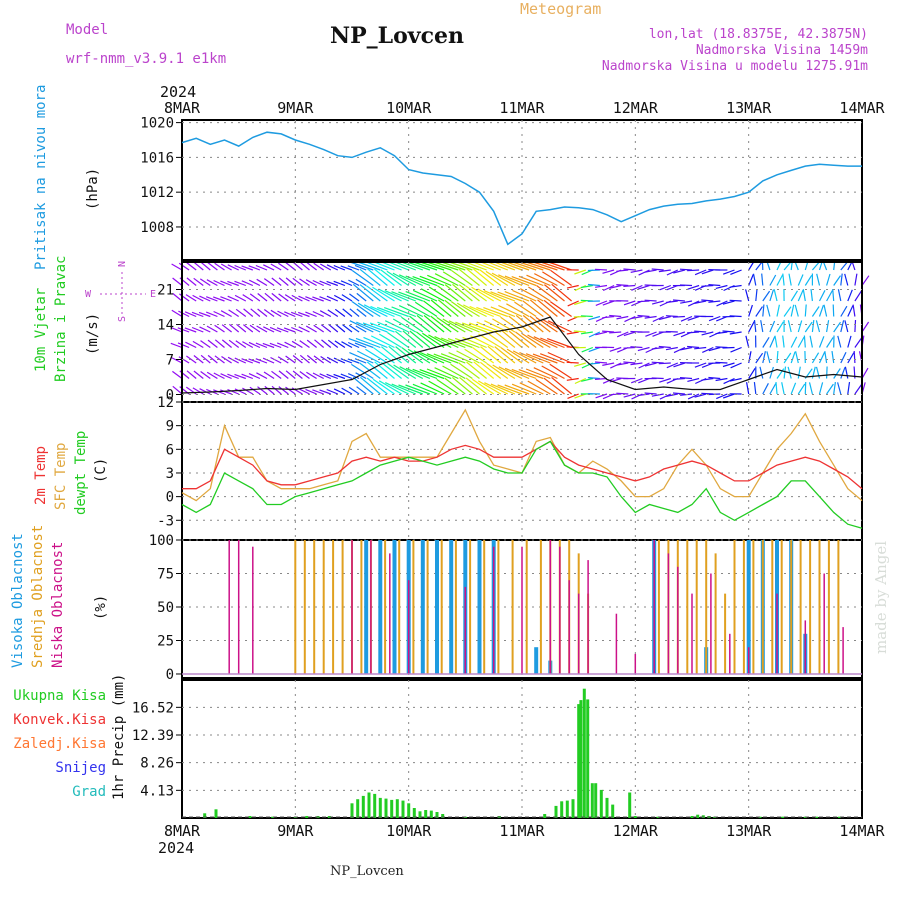 This screenshot has width=900, height=900. What do you see at coordinates (41, 177) in the screenshot?
I see `pressure-ylabel: Pritisak na nivou mora` at bounding box center [41, 177].